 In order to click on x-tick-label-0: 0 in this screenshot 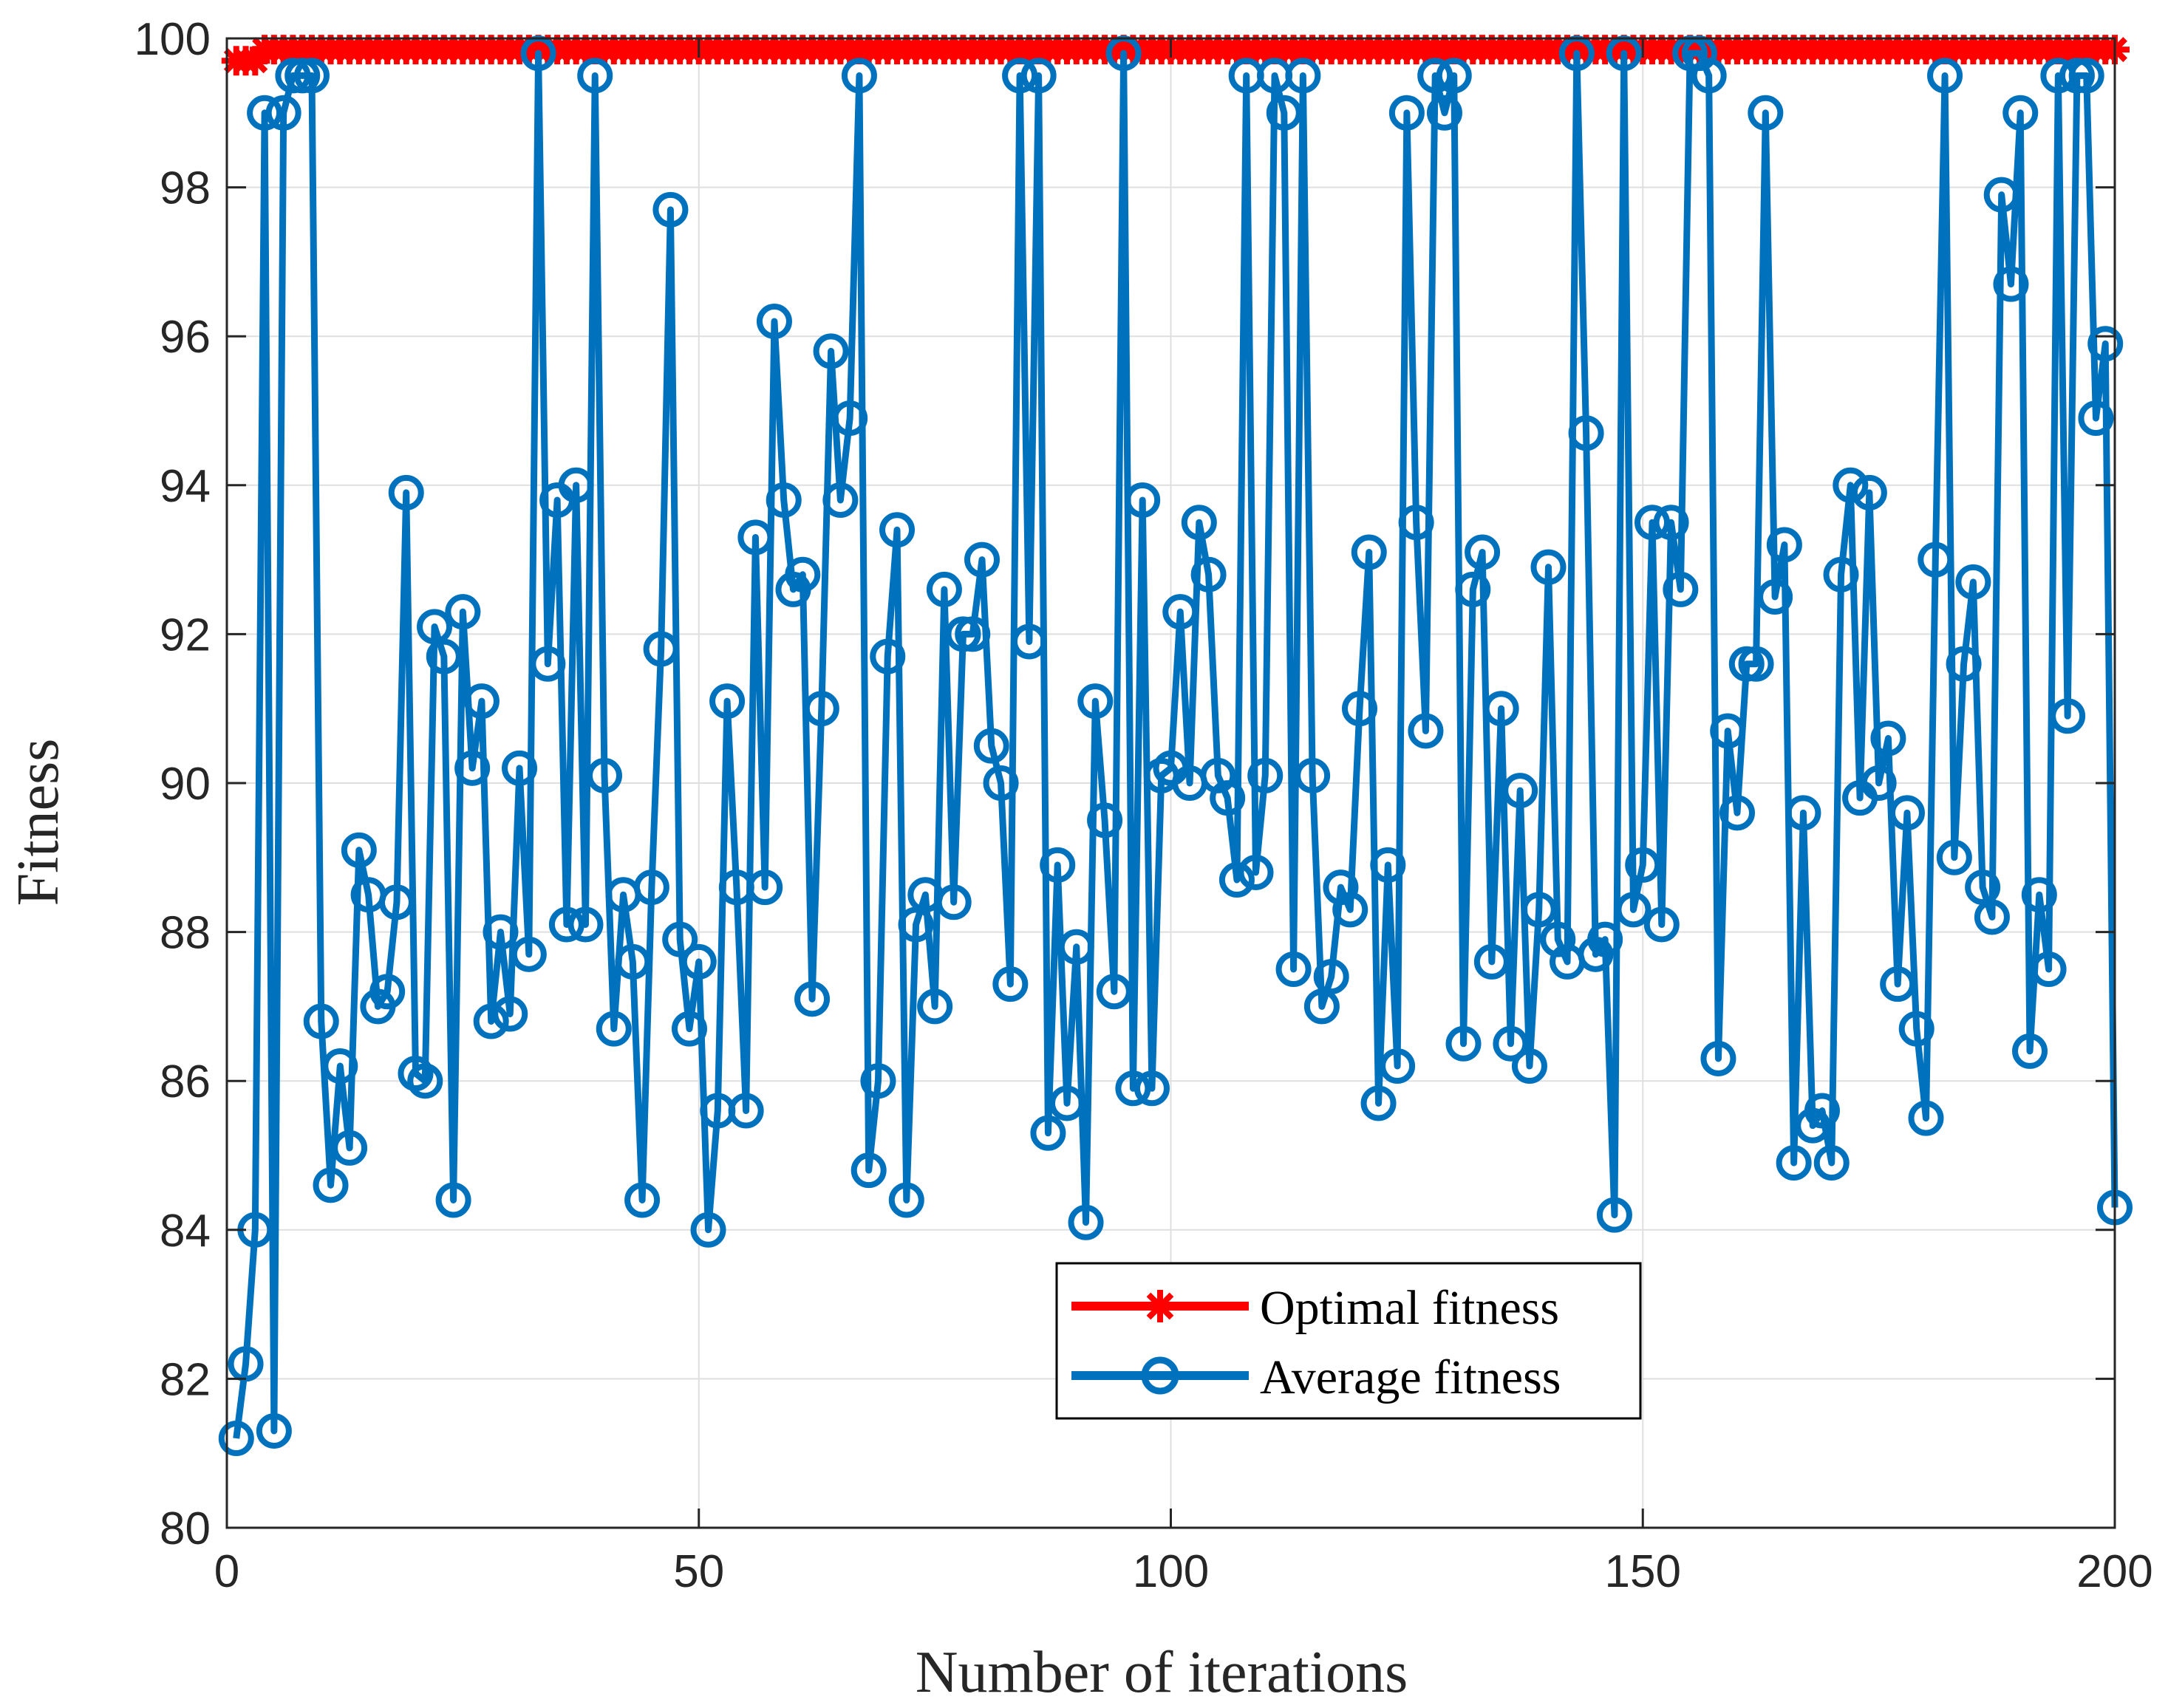, I will do `click(226, 1571)`.